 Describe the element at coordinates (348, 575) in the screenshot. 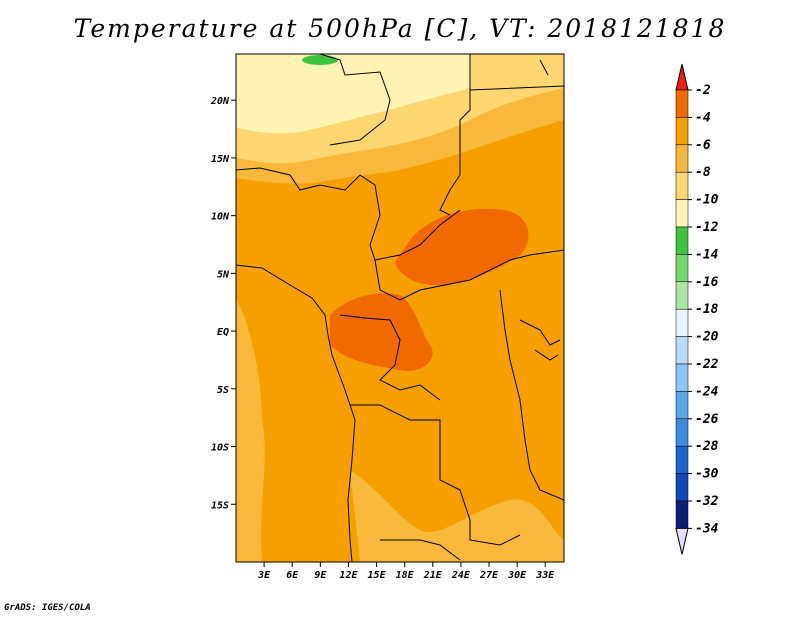

I see `x-tick-label: 12E` at that location.